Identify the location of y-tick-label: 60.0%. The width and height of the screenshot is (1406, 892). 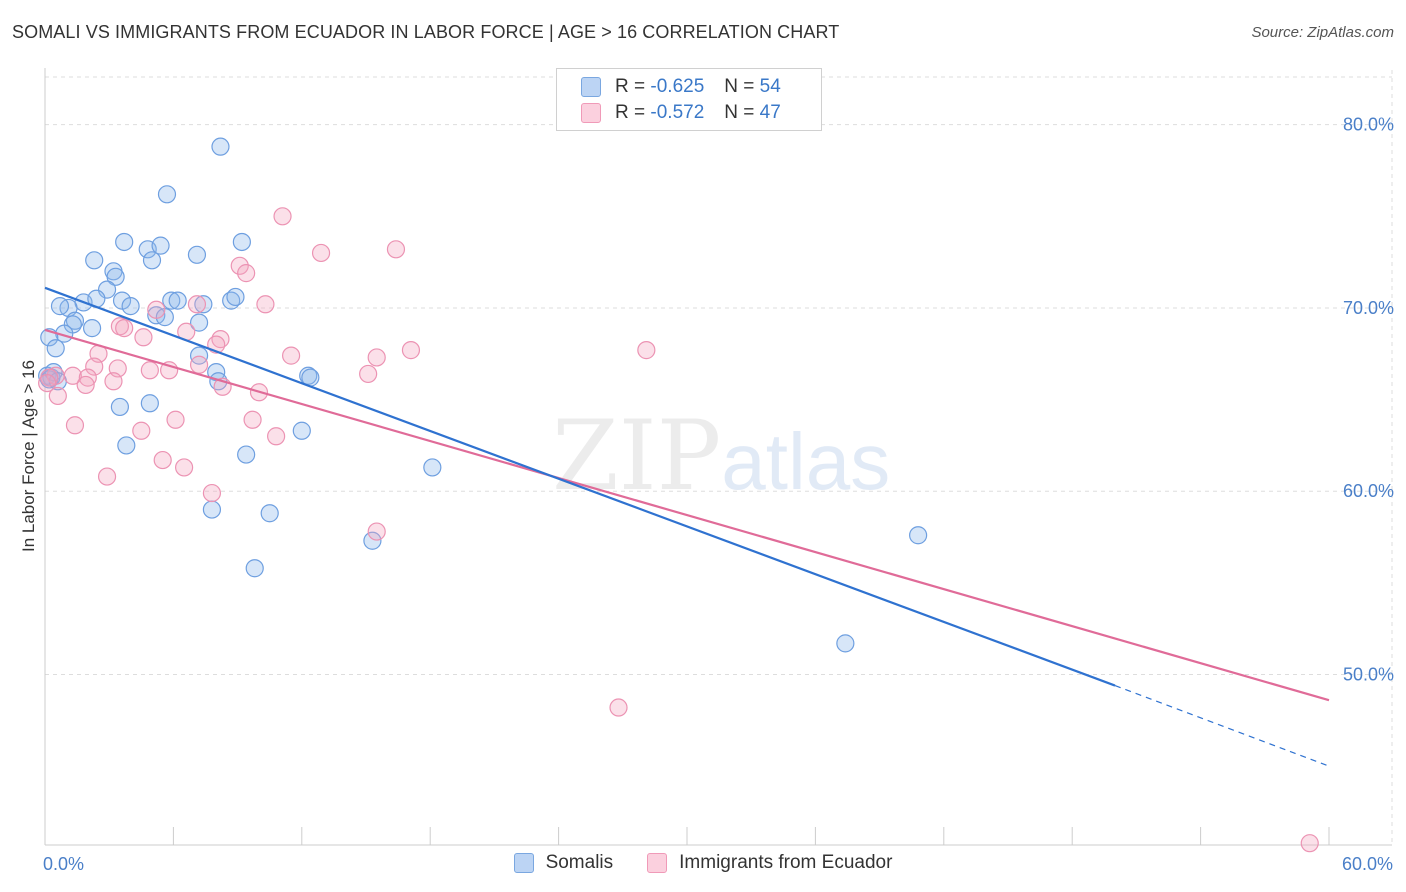
(1368, 491).